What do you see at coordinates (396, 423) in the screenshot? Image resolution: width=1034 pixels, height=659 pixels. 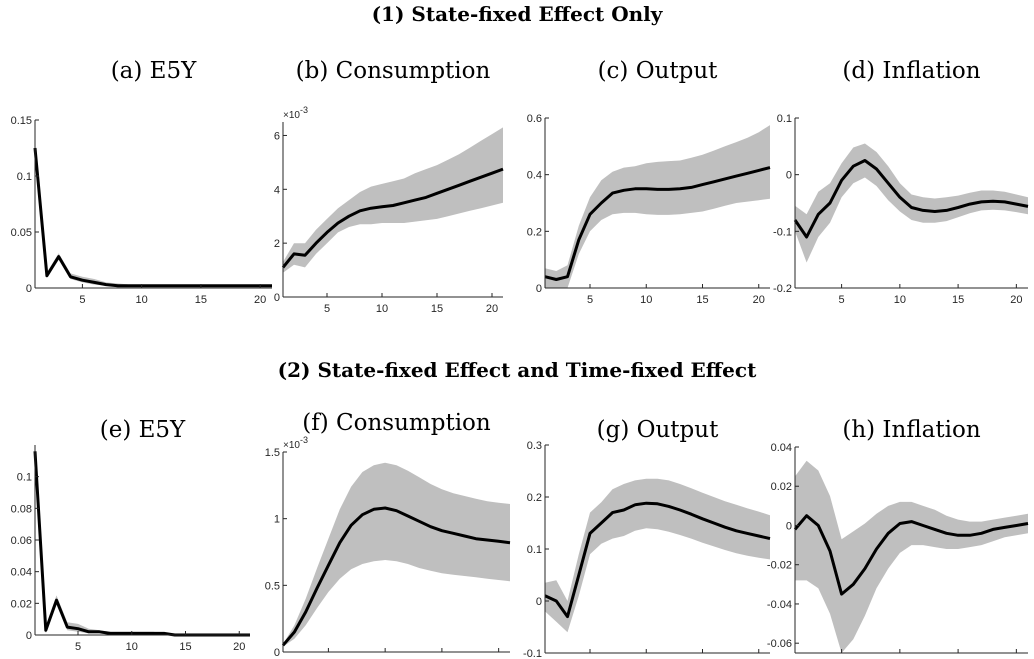 I see `panel-title: (f) Consumption` at bounding box center [396, 423].